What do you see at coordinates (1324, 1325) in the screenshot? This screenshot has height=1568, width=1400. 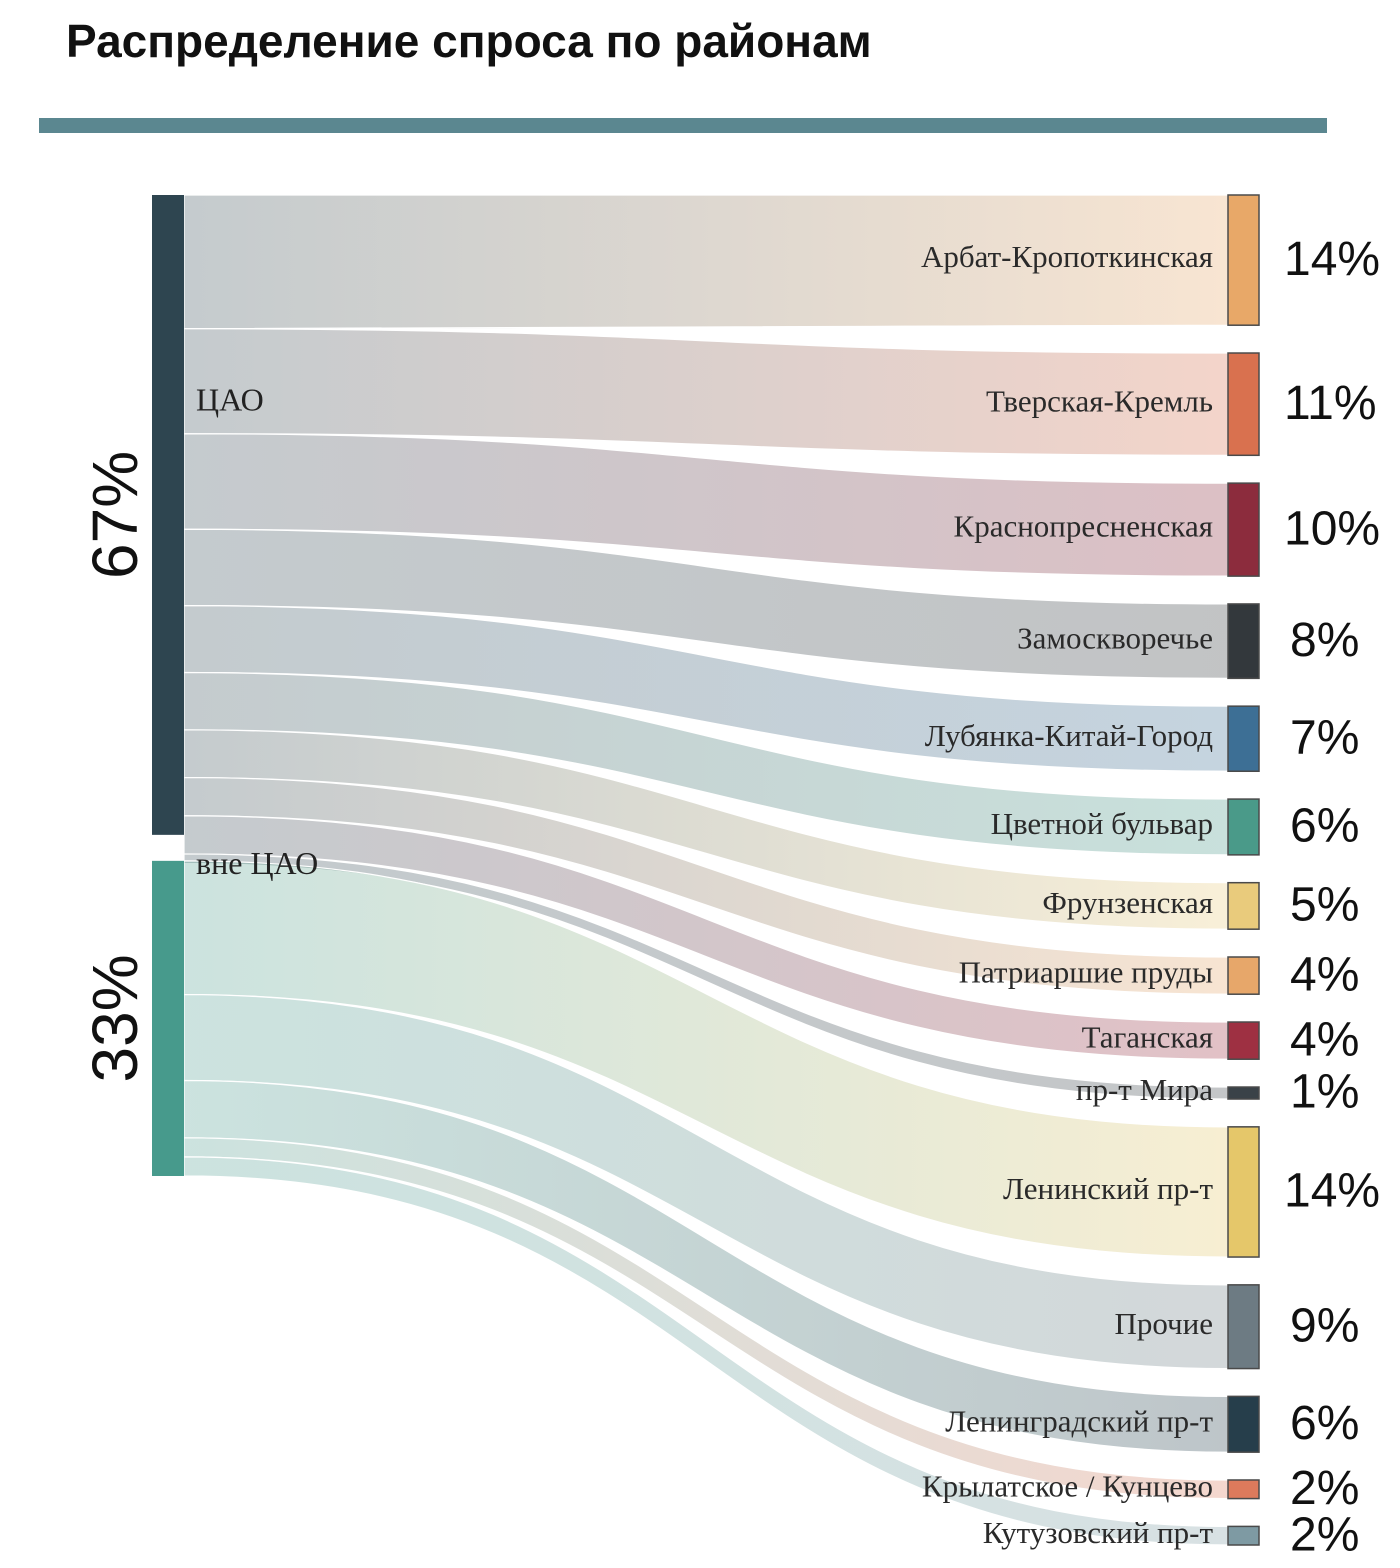 I see `target-percent-label: 9%` at bounding box center [1324, 1325].